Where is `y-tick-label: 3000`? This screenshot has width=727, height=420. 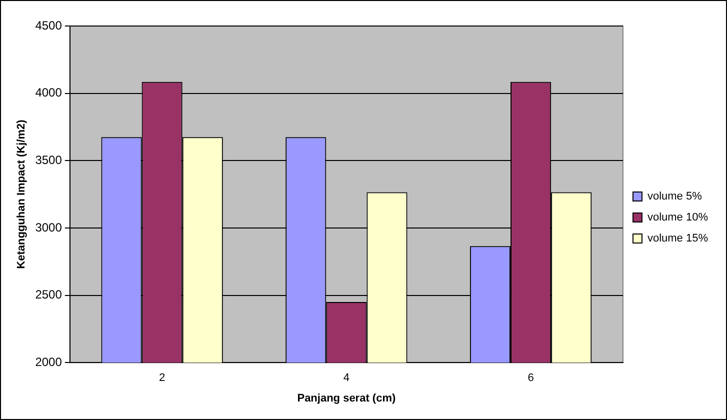 y-tick-label: 3000 is located at coordinates (48, 227).